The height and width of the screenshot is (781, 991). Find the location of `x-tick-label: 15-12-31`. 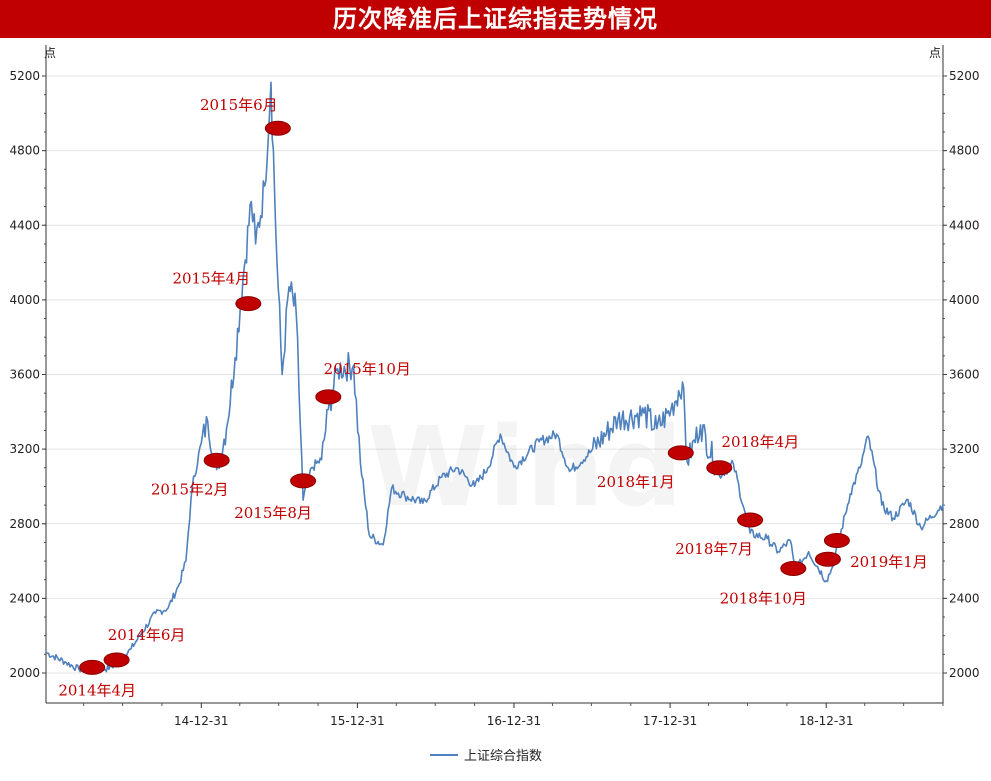

x-tick-label: 15-12-31 is located at coordinates (357, 721).